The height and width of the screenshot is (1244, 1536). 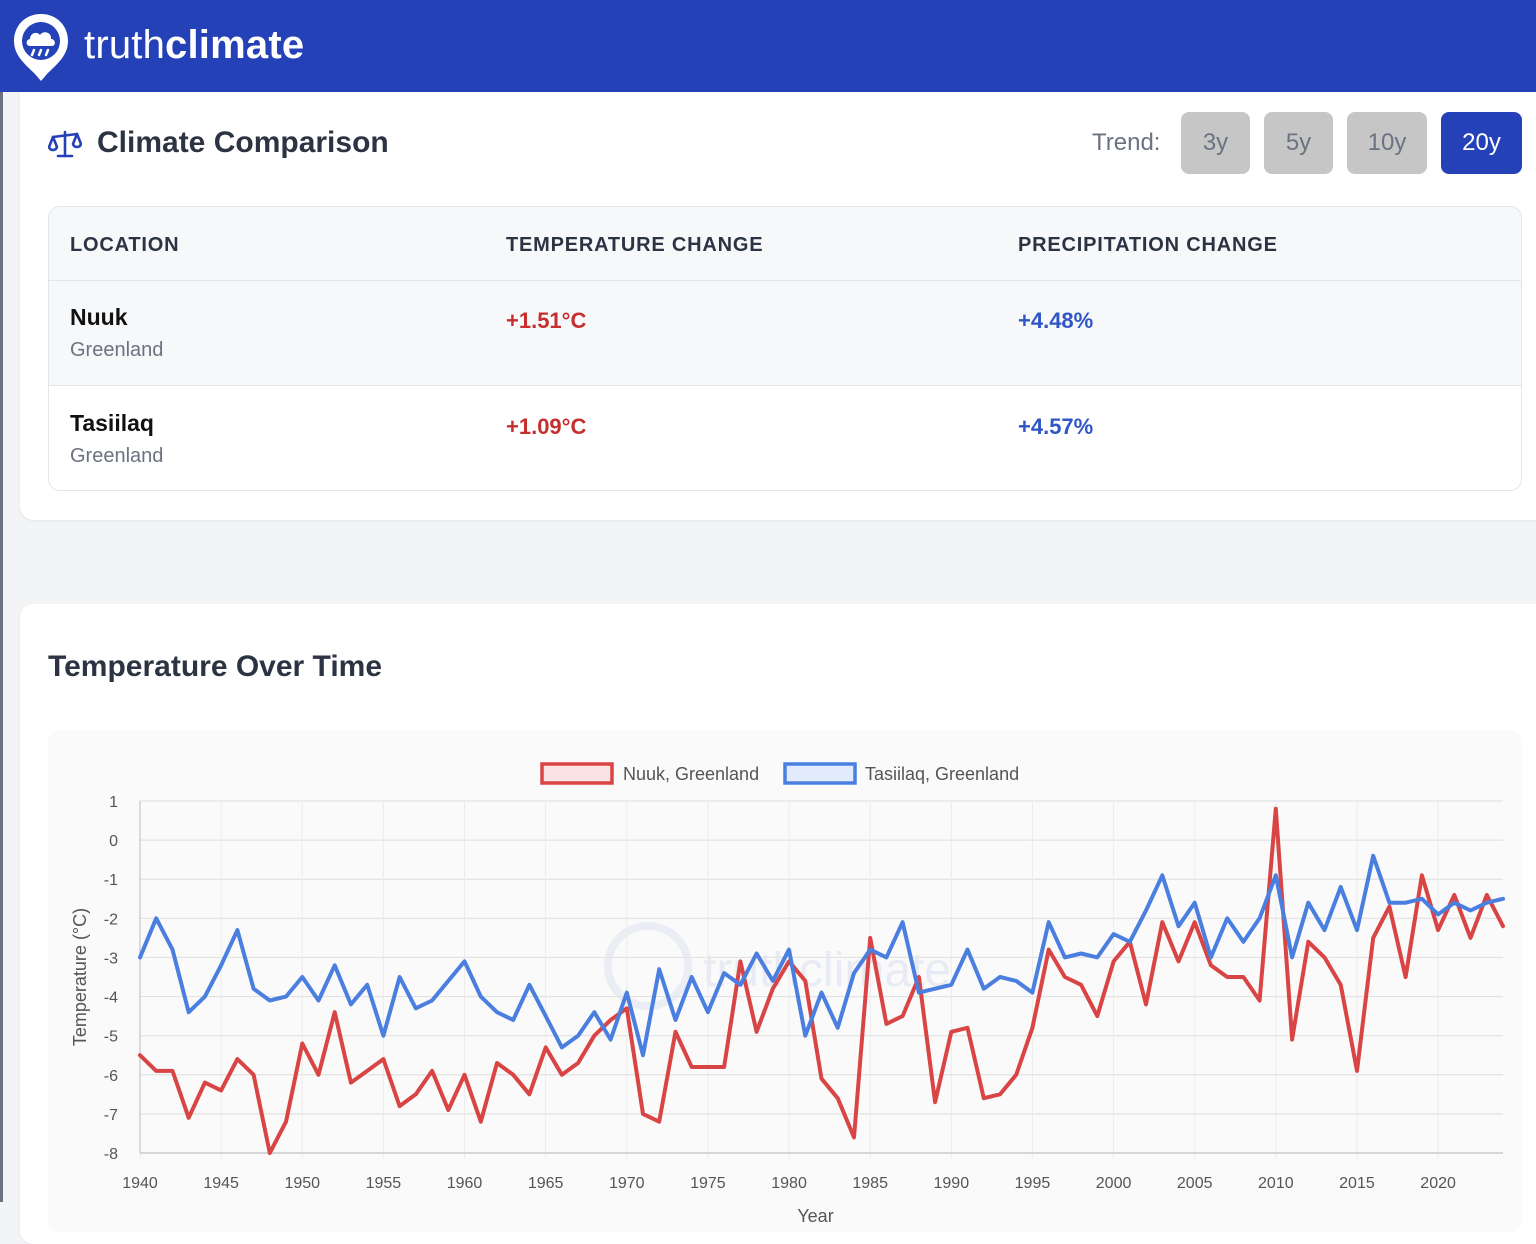 What do you see at coordinates (821, 955) in the screenshot?
I see `series-line-tasiilaq` at bounding box center [821, 955].